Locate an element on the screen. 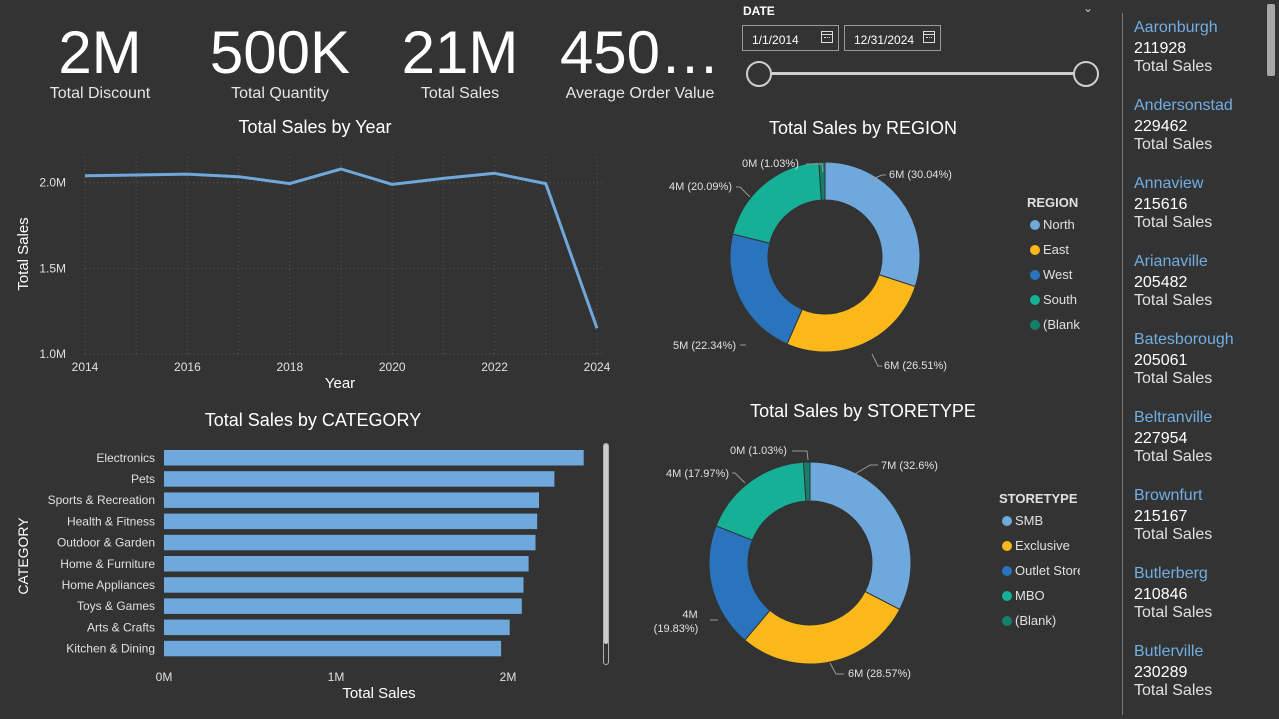 This screenshot has width=1279, height=719. donut-slice-smb is located at coordinates (860, 536).